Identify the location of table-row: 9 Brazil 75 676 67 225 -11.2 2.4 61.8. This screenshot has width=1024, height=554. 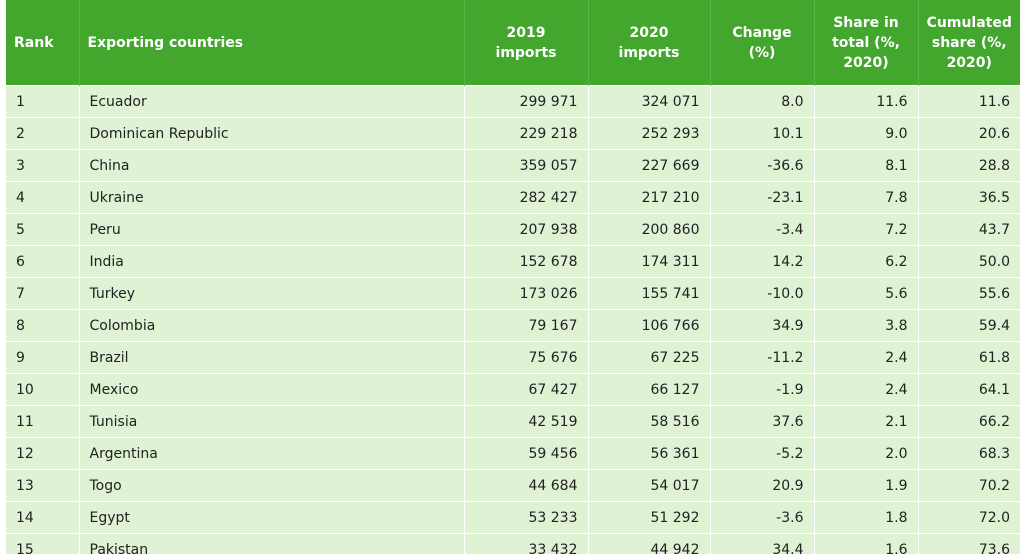
(513, 357).